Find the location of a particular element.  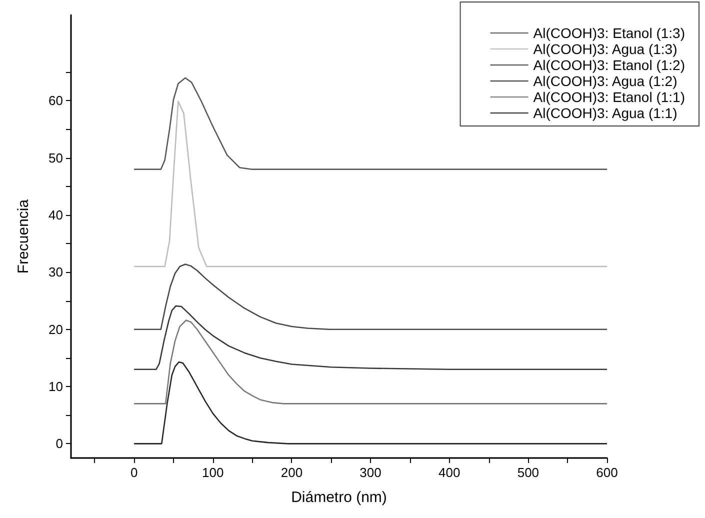

x-axis-title: Diámetro (nm) is located at coordinates (339, 497).